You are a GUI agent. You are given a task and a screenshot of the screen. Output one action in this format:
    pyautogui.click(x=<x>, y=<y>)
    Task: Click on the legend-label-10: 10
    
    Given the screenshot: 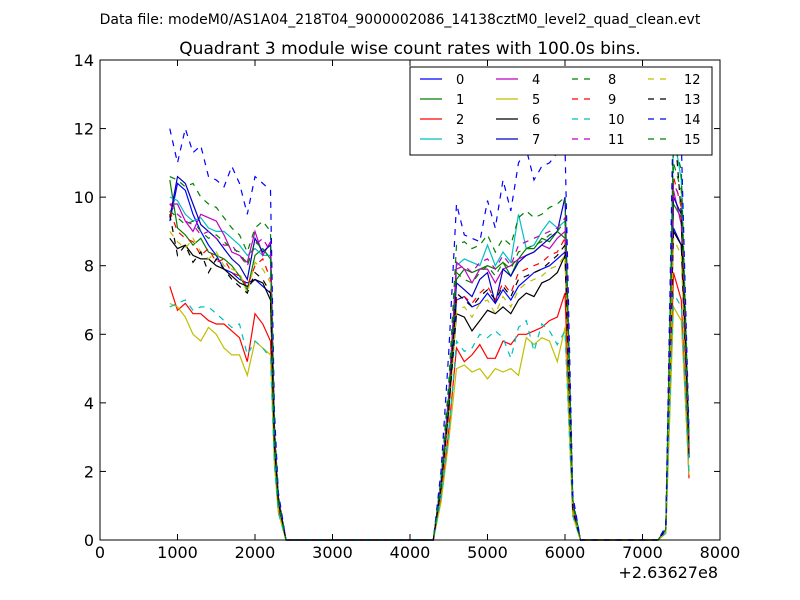 What is the action you would take?
    pyautogui.click(x=616, y=120)
    